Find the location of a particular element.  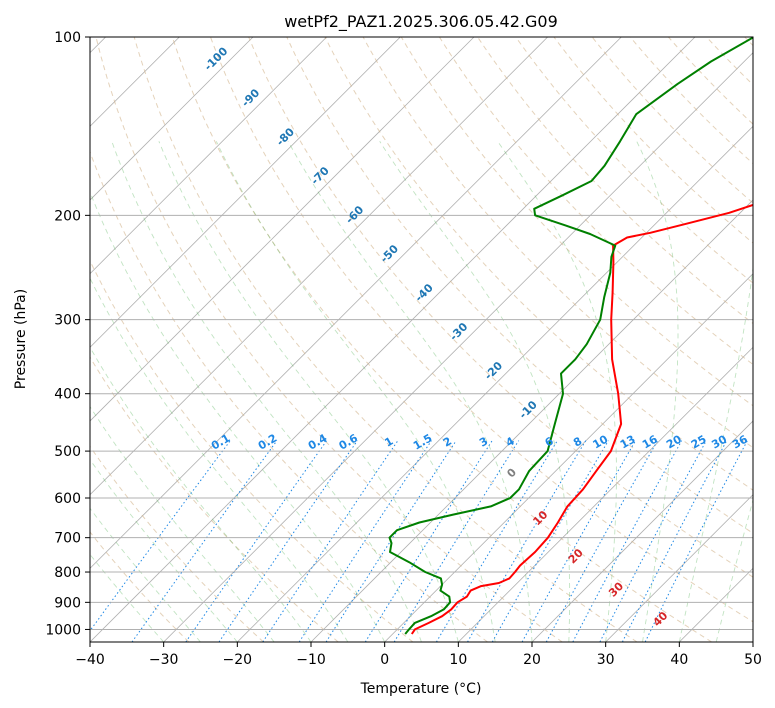

x-axis-label: Temperature (°C) is located at coordinates (421, 689).